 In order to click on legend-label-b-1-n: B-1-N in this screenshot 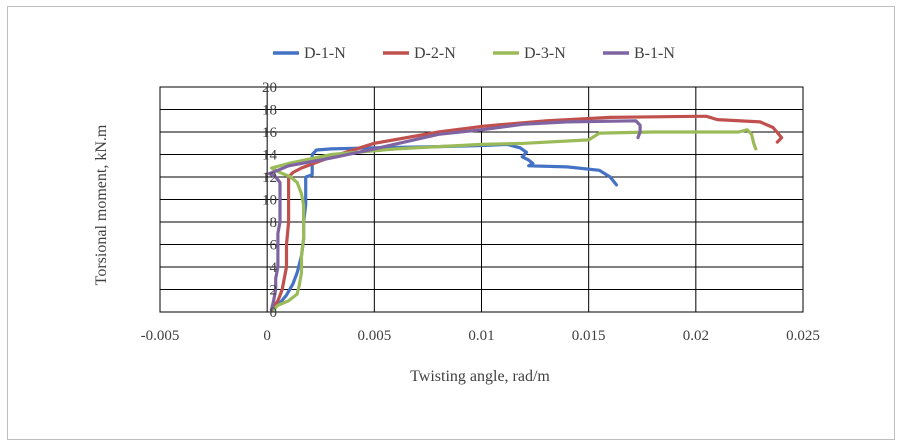, I will do `click(654, 53)`.